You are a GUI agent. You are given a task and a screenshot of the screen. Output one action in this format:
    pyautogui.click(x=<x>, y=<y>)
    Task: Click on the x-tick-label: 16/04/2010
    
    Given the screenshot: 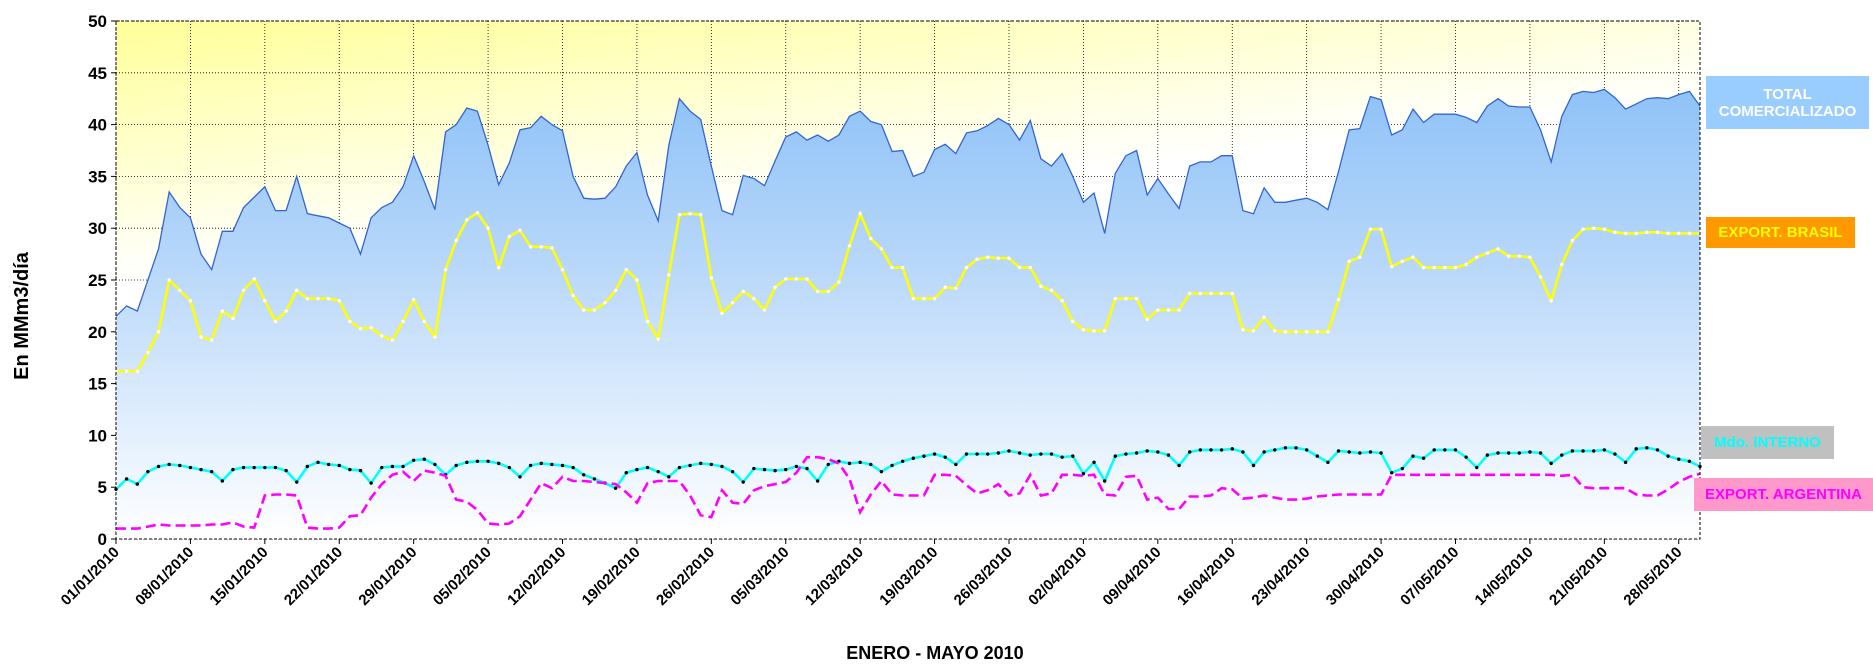 What is the action you would take?
    pyautogui.click(x=1206, y=576)
    